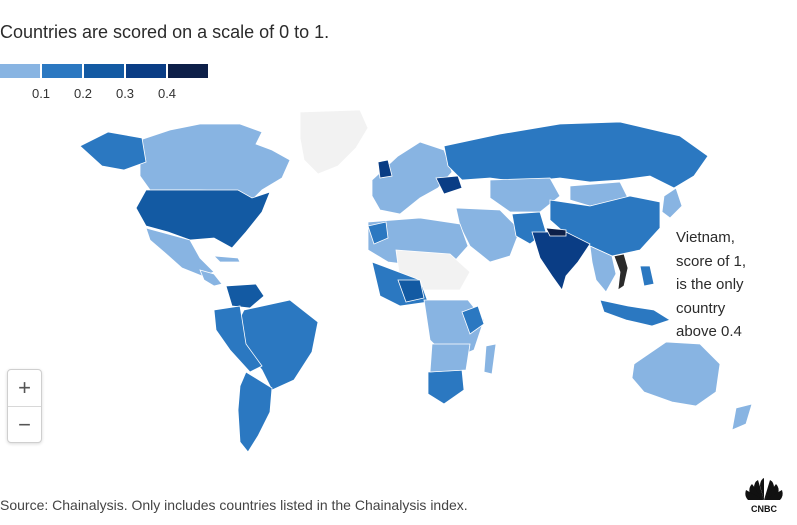 The width and height of the screenshot is (797, 525). Describe the element at coordinates (113, 151) in the screenshot. I see `country-alaska` at that location.